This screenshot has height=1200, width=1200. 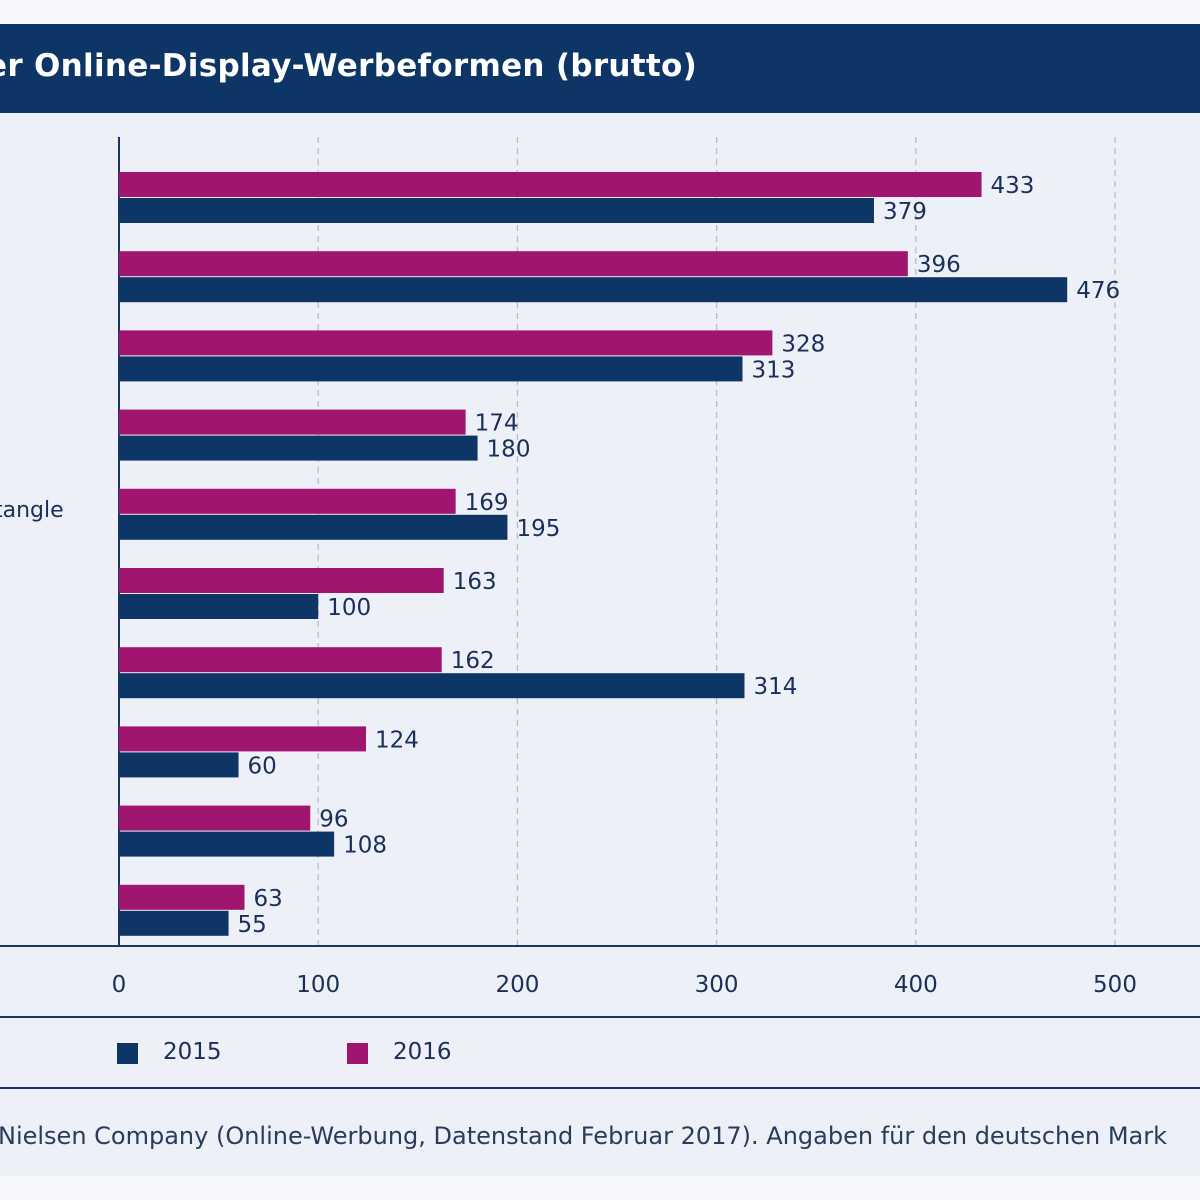 I want to click on data-label-2016: 174, so click(x=497, y=424).